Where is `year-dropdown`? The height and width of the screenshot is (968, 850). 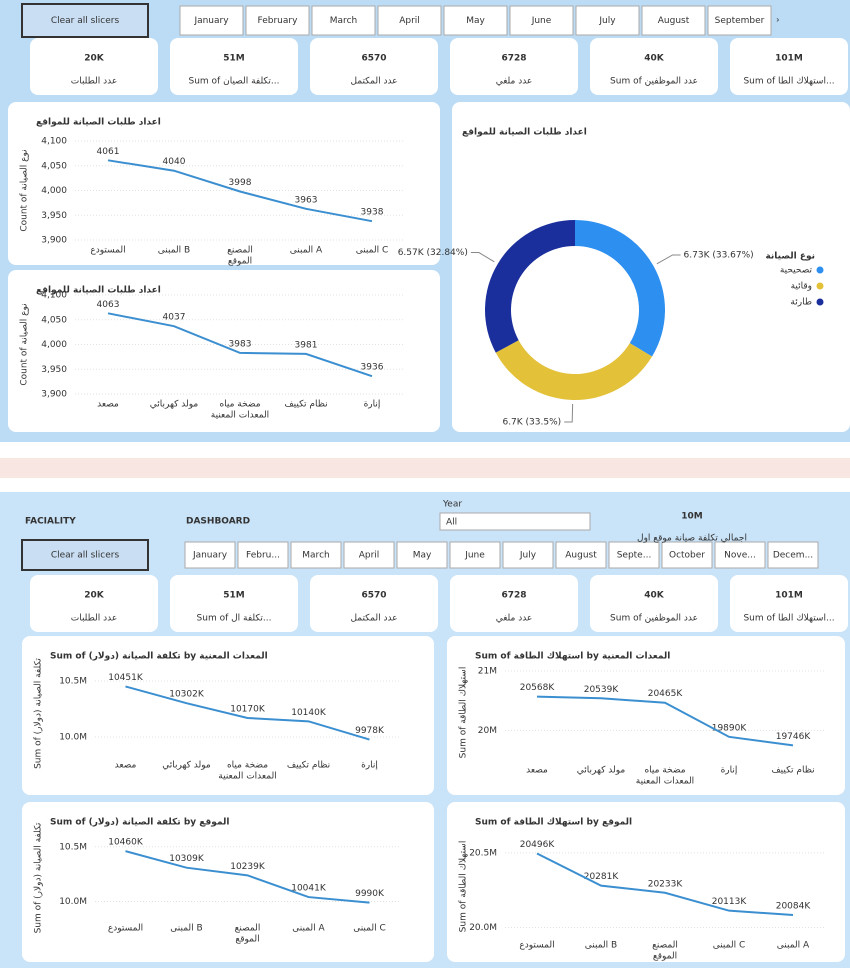
year-dropdown is located at coordinates (515, 521).